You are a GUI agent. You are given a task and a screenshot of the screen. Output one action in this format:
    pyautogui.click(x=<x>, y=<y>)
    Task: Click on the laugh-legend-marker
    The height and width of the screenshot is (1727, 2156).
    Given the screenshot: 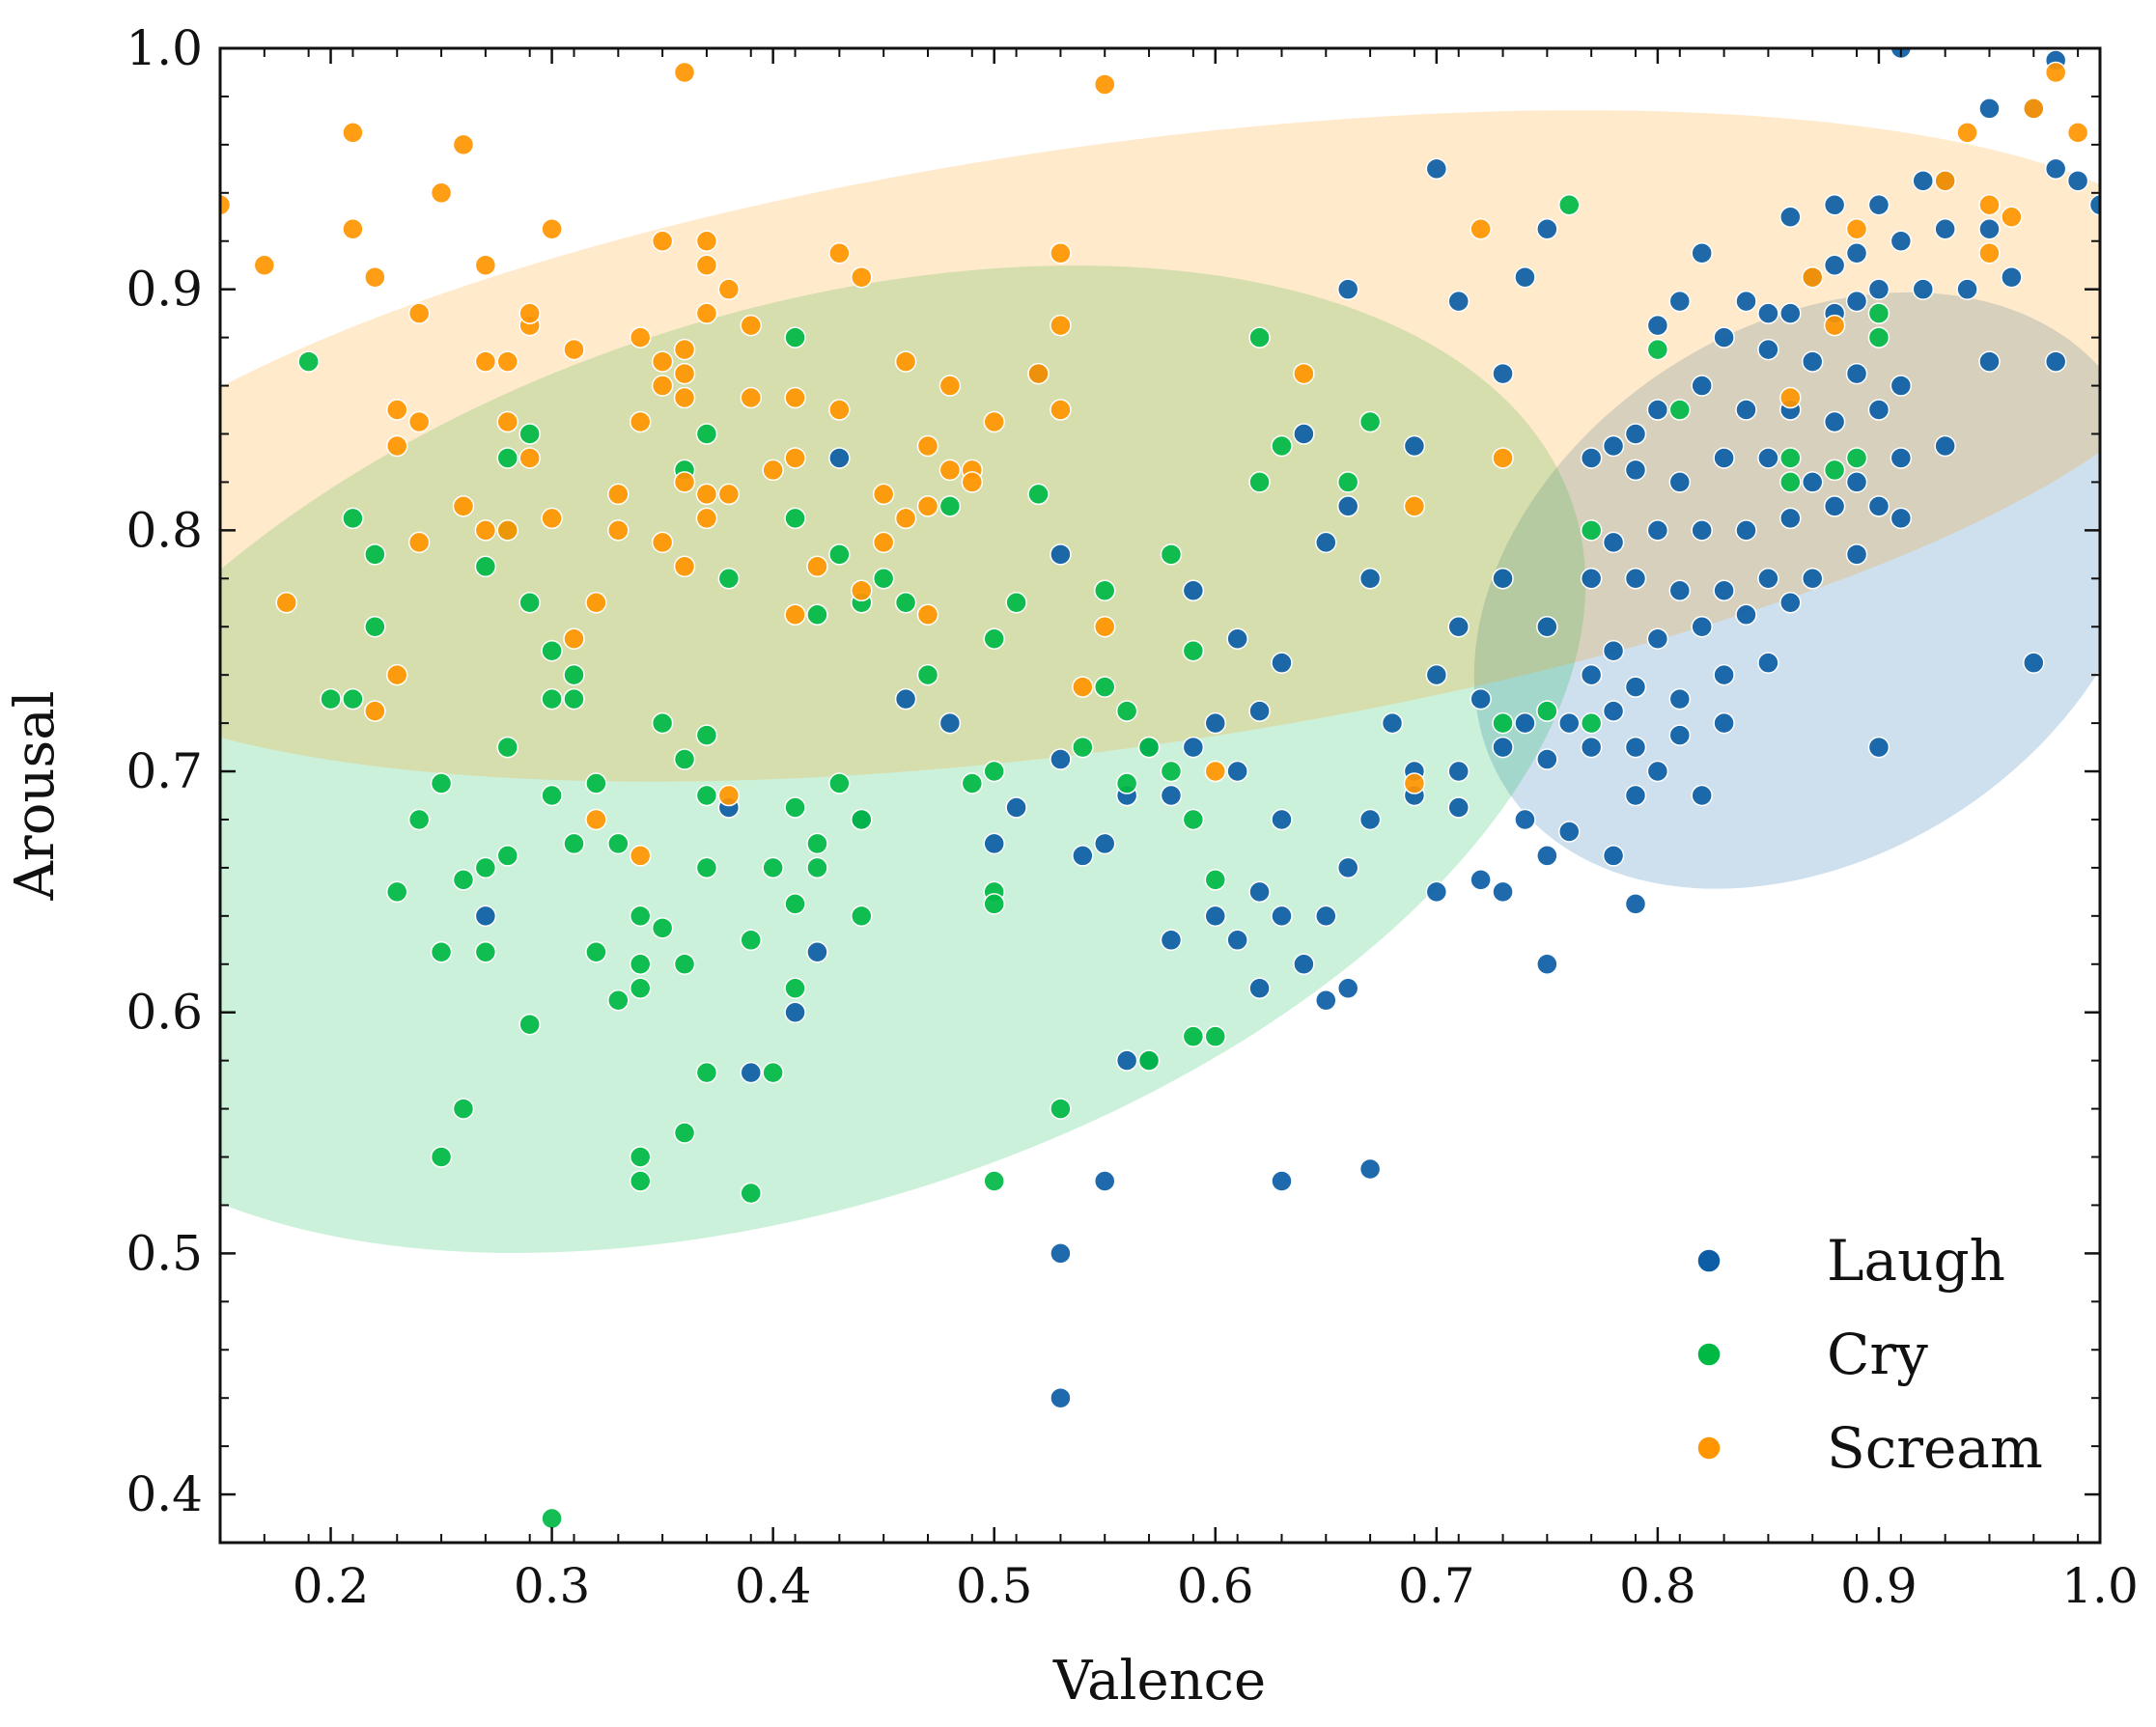 What is the action you would take?
    pyautogui.click(x=1709, y=1260)
    